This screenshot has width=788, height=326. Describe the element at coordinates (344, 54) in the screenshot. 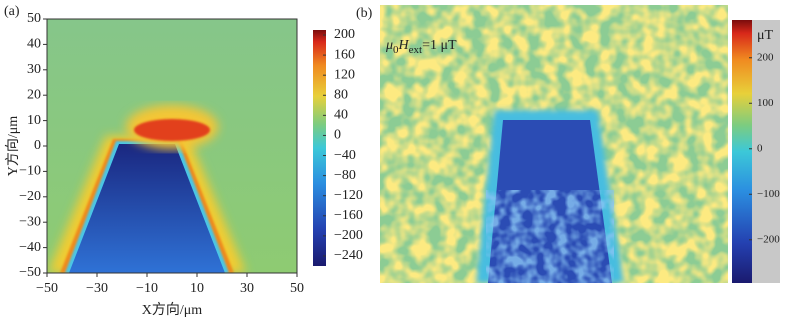

I see `colorbar-tick-label: 160` at that location.